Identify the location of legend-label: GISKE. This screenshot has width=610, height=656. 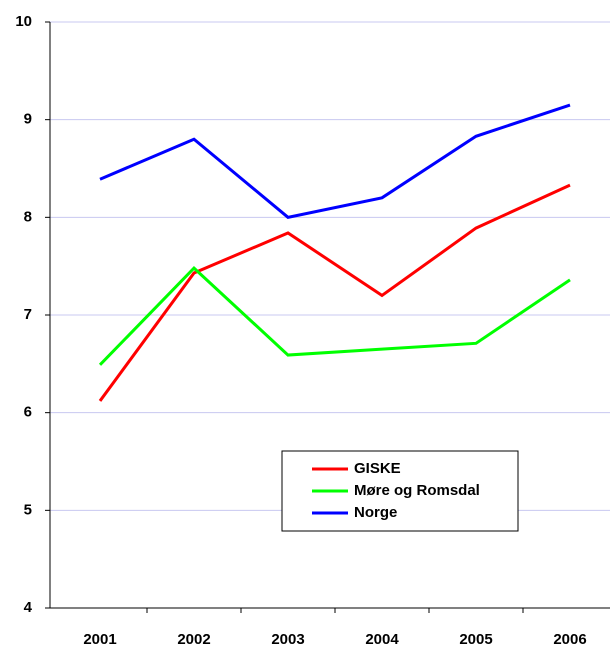
(377, 468).